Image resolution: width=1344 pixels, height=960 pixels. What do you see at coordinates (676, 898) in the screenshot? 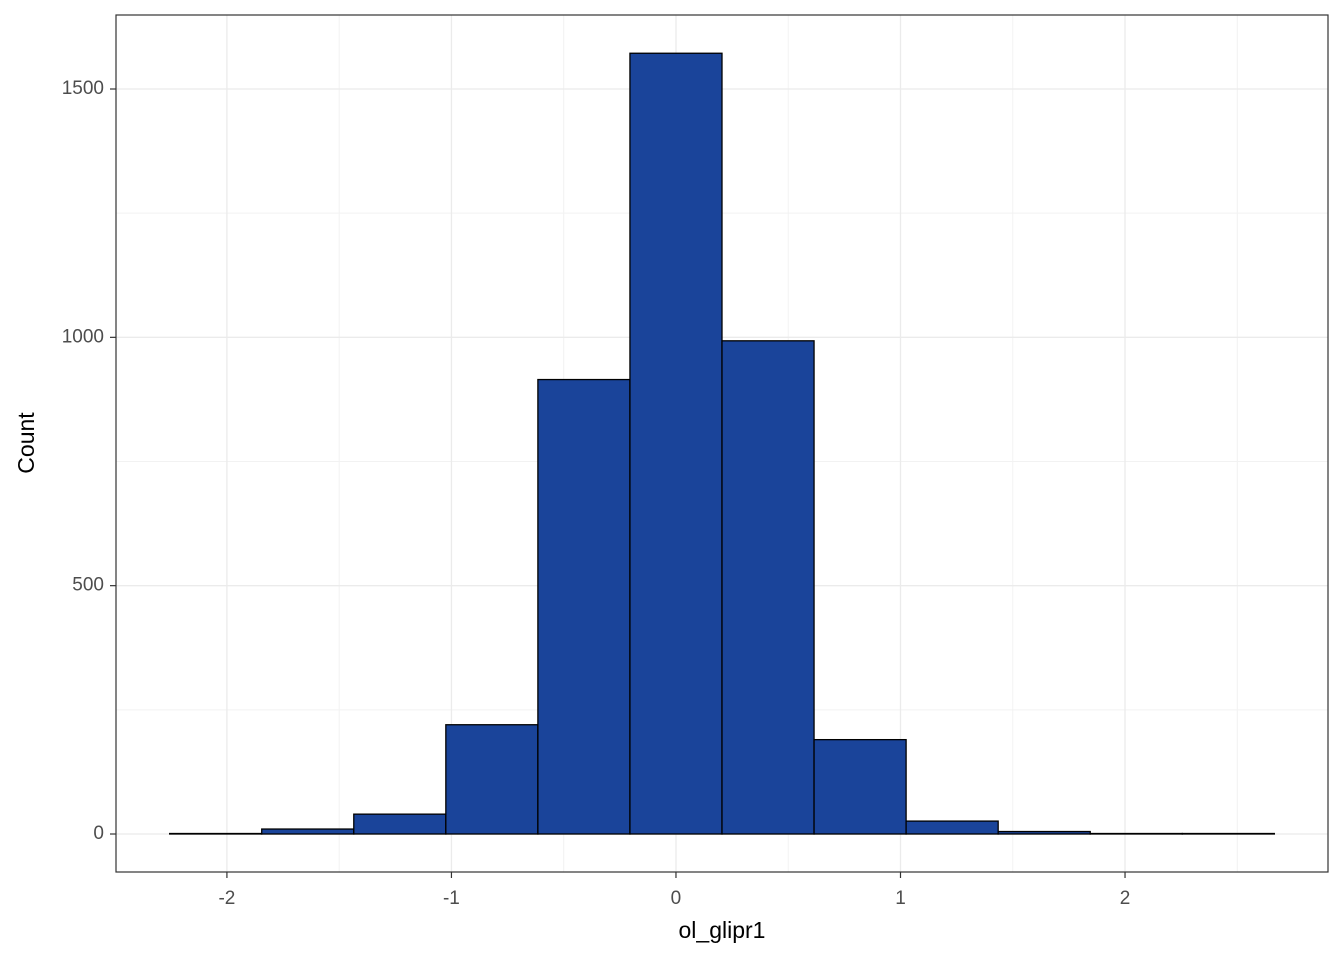
I see `x-tick-label: 0` at bounding box center [676, 898].